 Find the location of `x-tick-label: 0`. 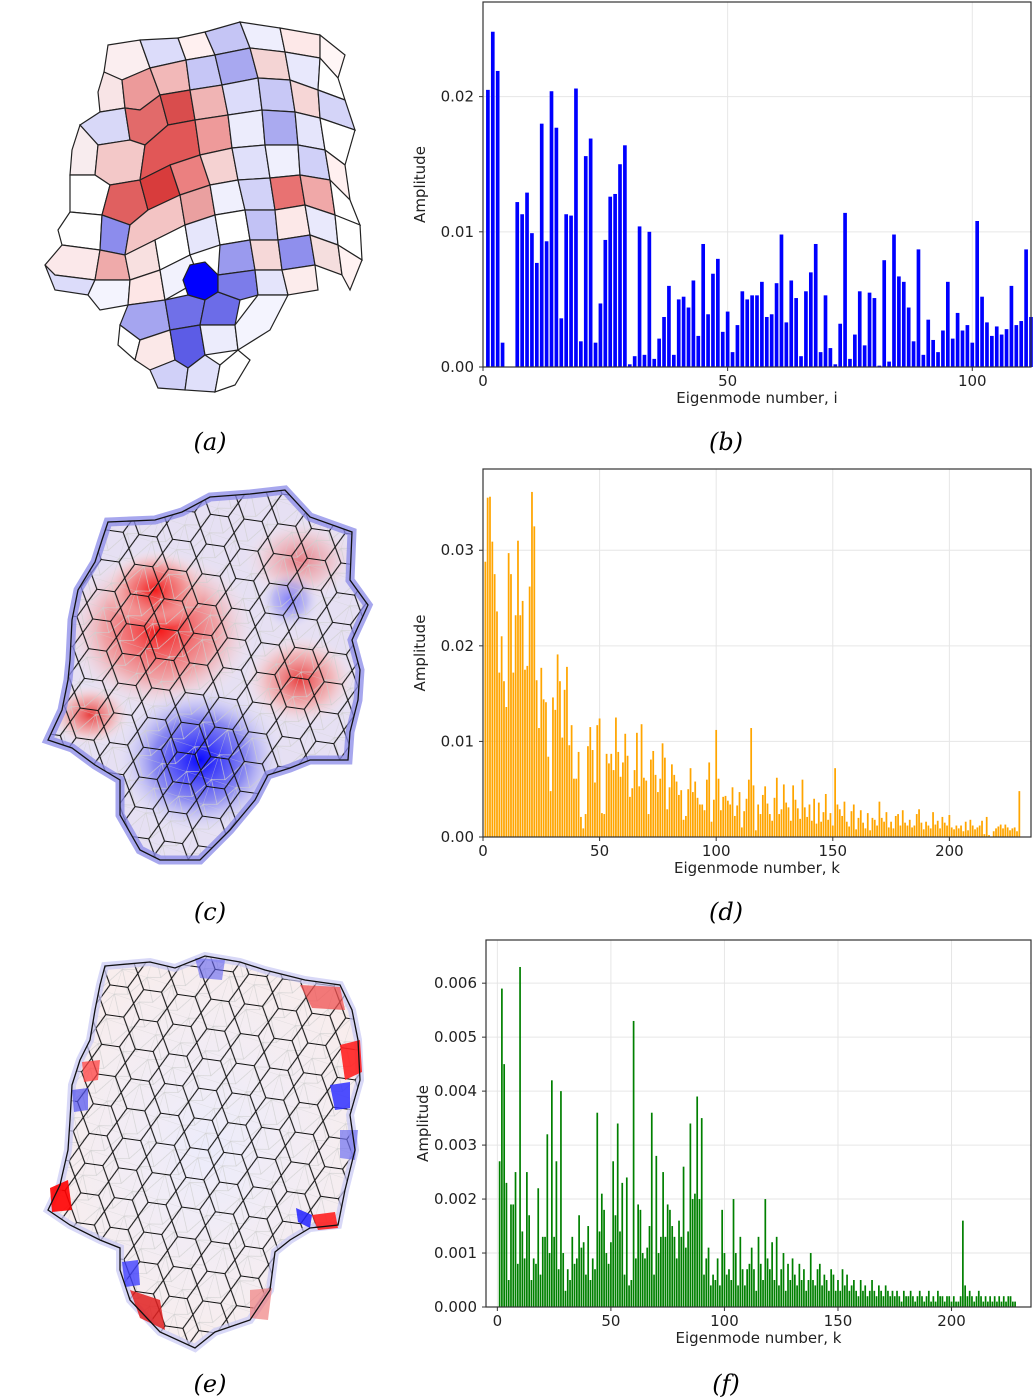

x-tick-label: 0 is located at coordinates (483, 381).